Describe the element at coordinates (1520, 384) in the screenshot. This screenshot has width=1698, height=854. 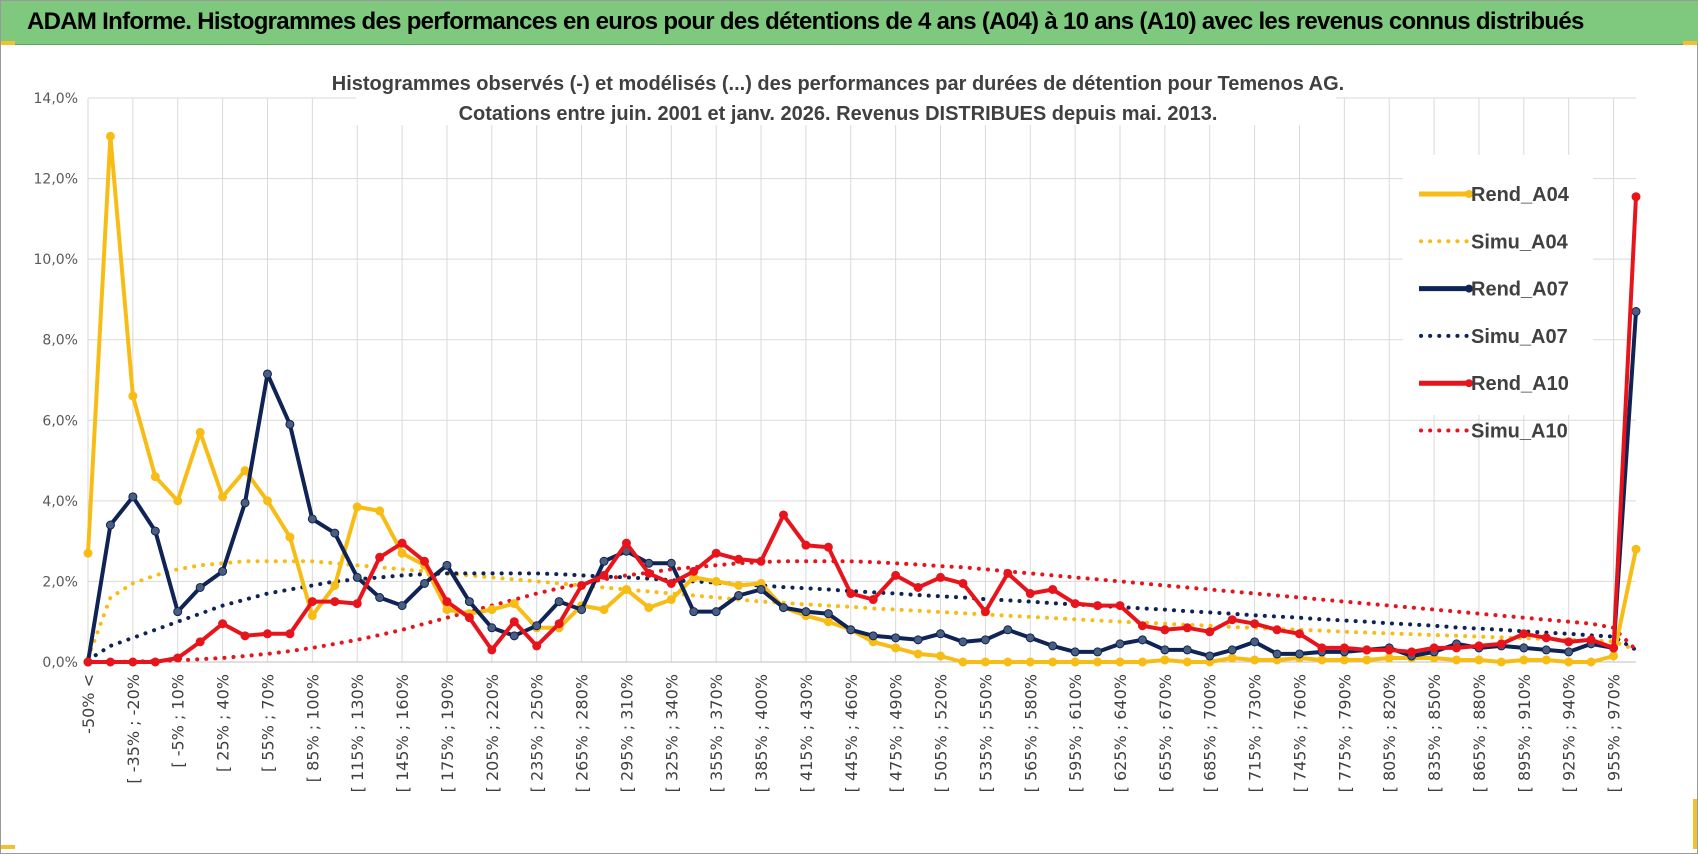
I see `legend-label: Rend_A10` at that location.